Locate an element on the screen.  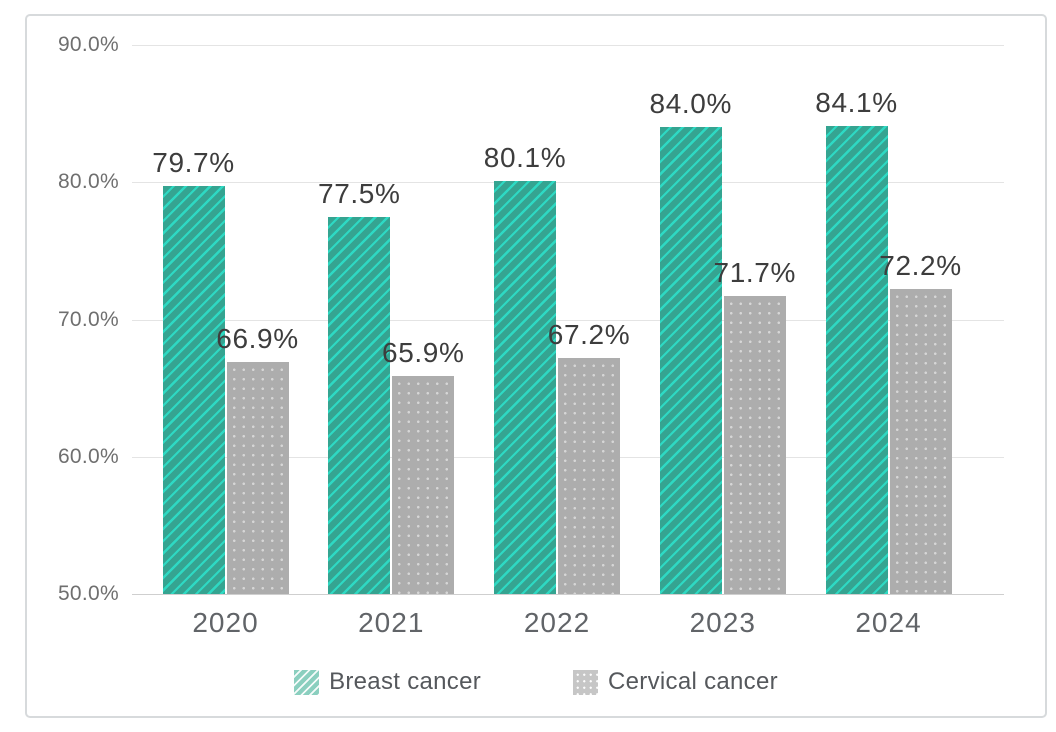
y-axis-tick-60: 60.0% is located at coordinates (88, 456).